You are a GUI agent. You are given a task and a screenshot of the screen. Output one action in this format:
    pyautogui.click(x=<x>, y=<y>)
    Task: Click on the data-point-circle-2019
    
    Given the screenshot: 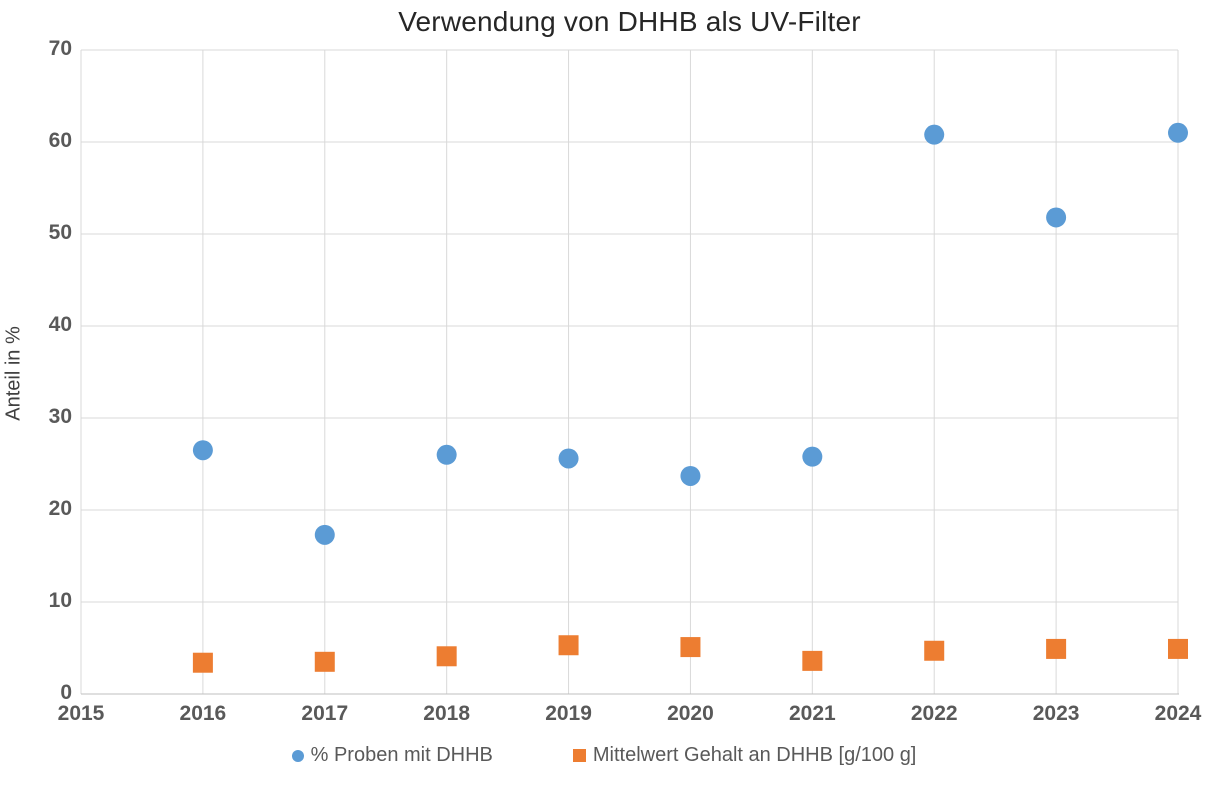 What is the action you would take?
    pyautogui.click(x=568, y=458)
    